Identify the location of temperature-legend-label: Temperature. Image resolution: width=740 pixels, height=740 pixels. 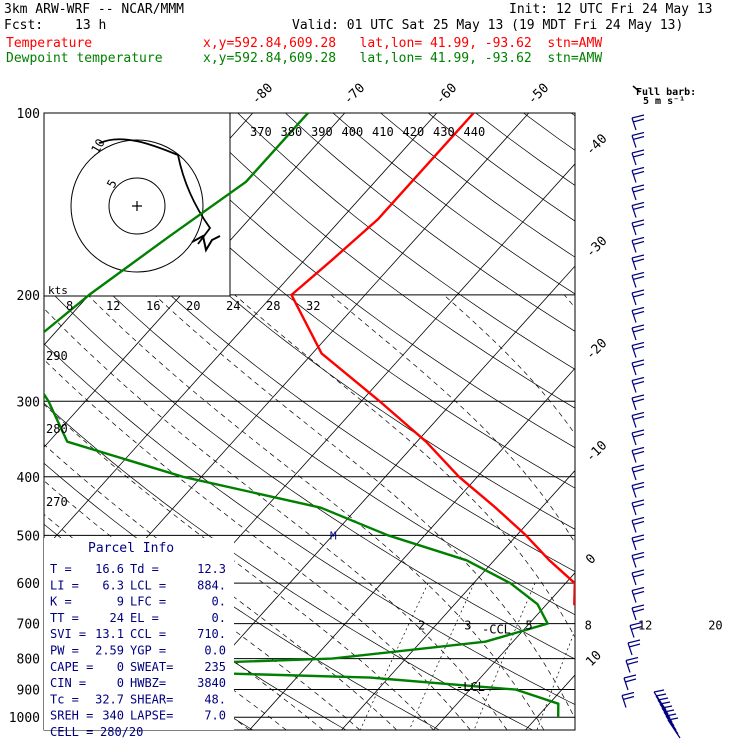
(49, 43).